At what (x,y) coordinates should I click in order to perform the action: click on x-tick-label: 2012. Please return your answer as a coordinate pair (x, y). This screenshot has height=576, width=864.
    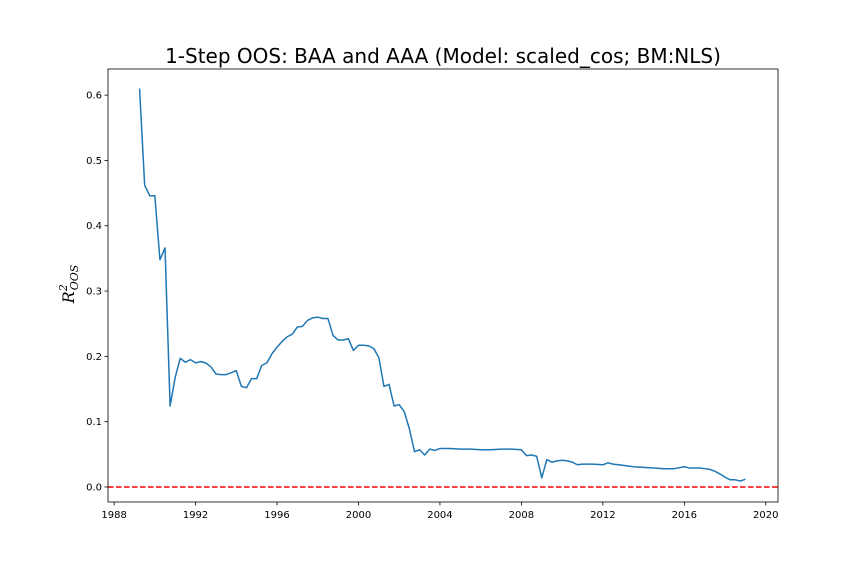
    Looking at the image, I should click on (602, 515).